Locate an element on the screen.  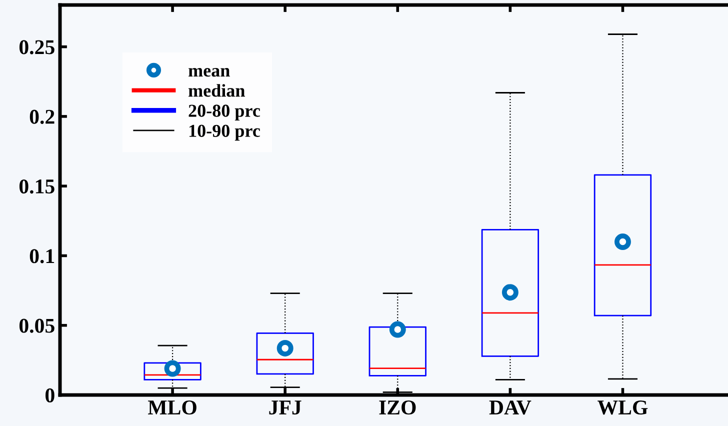
y-tick-label: 0.25 is located at coordinates (36, 47).